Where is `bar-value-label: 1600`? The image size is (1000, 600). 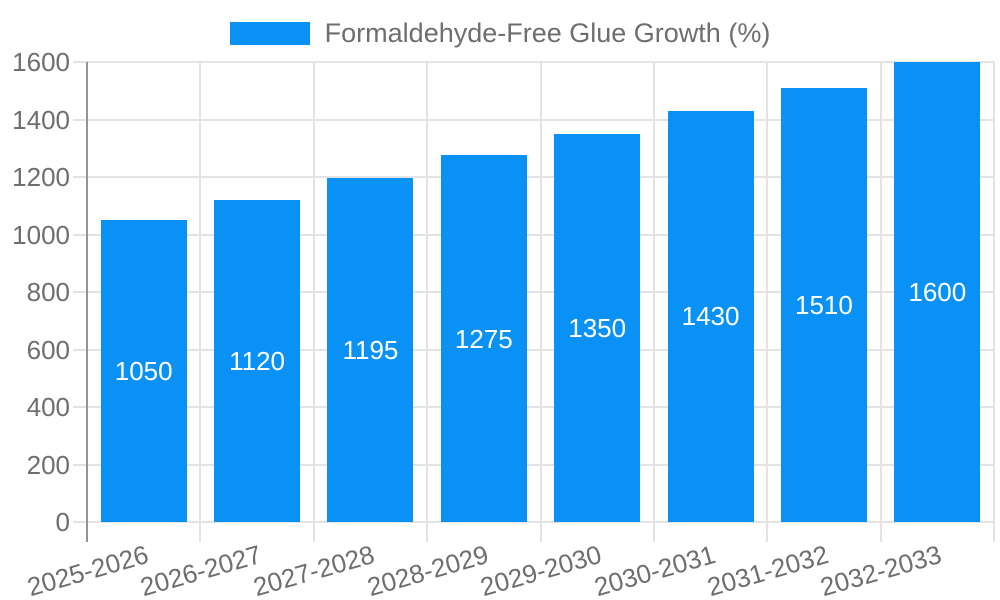 bar-value-label: 1600 is located at coordinates (937, 292).